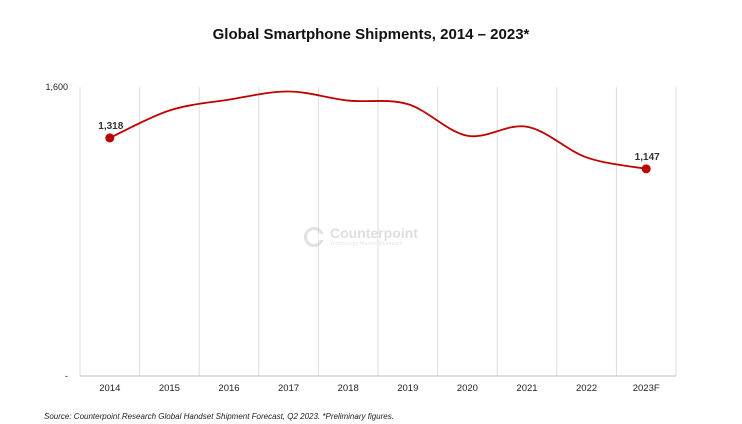  Describe the element at coordinates (647, 157) in the screenshot. I see `data-label-2023F: 1,147` at that location.